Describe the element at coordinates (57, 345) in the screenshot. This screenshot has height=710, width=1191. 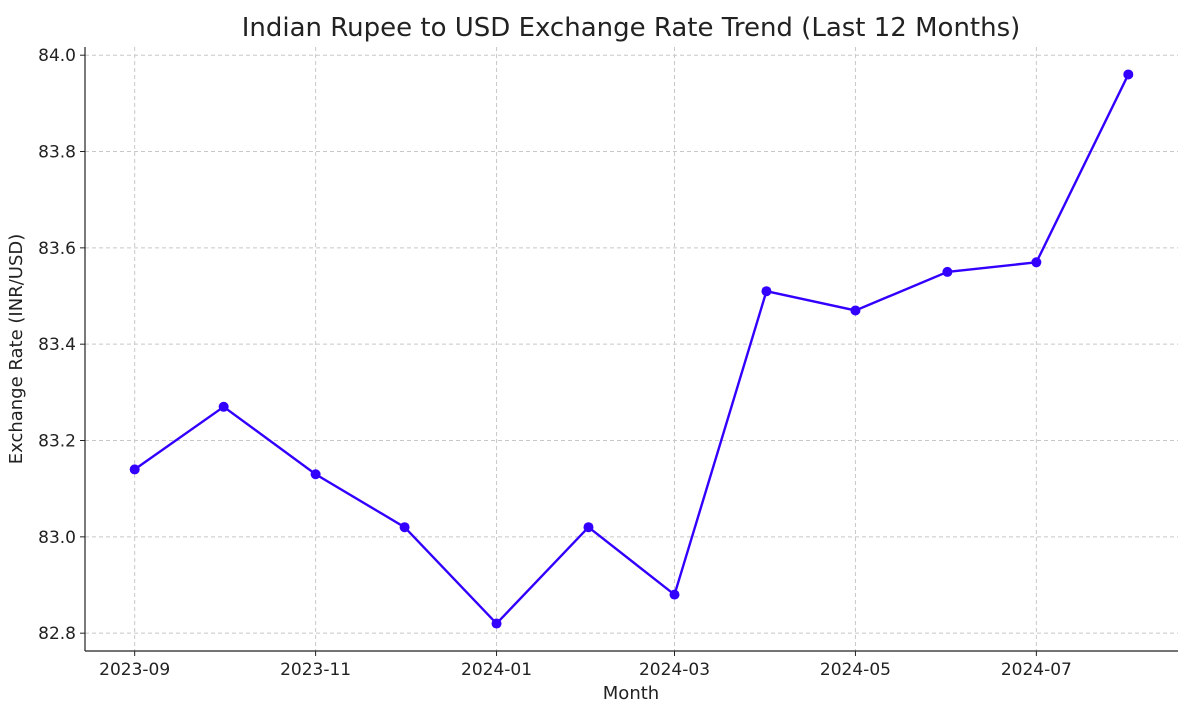
I see `y-tick-label: 83.4` at that location.